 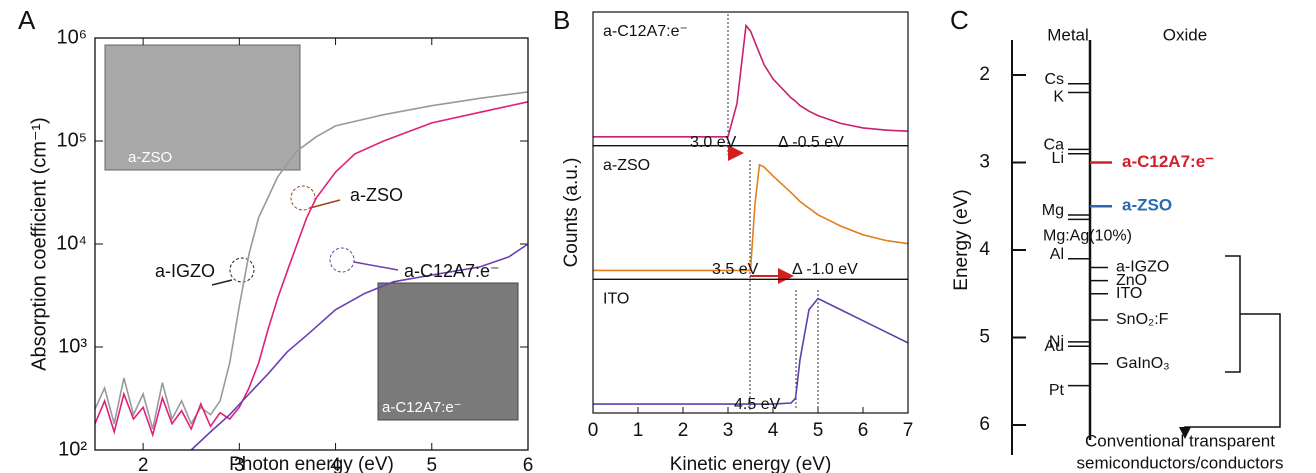 I want to click on y-tick-label: 5, so click(x=984, y=337).